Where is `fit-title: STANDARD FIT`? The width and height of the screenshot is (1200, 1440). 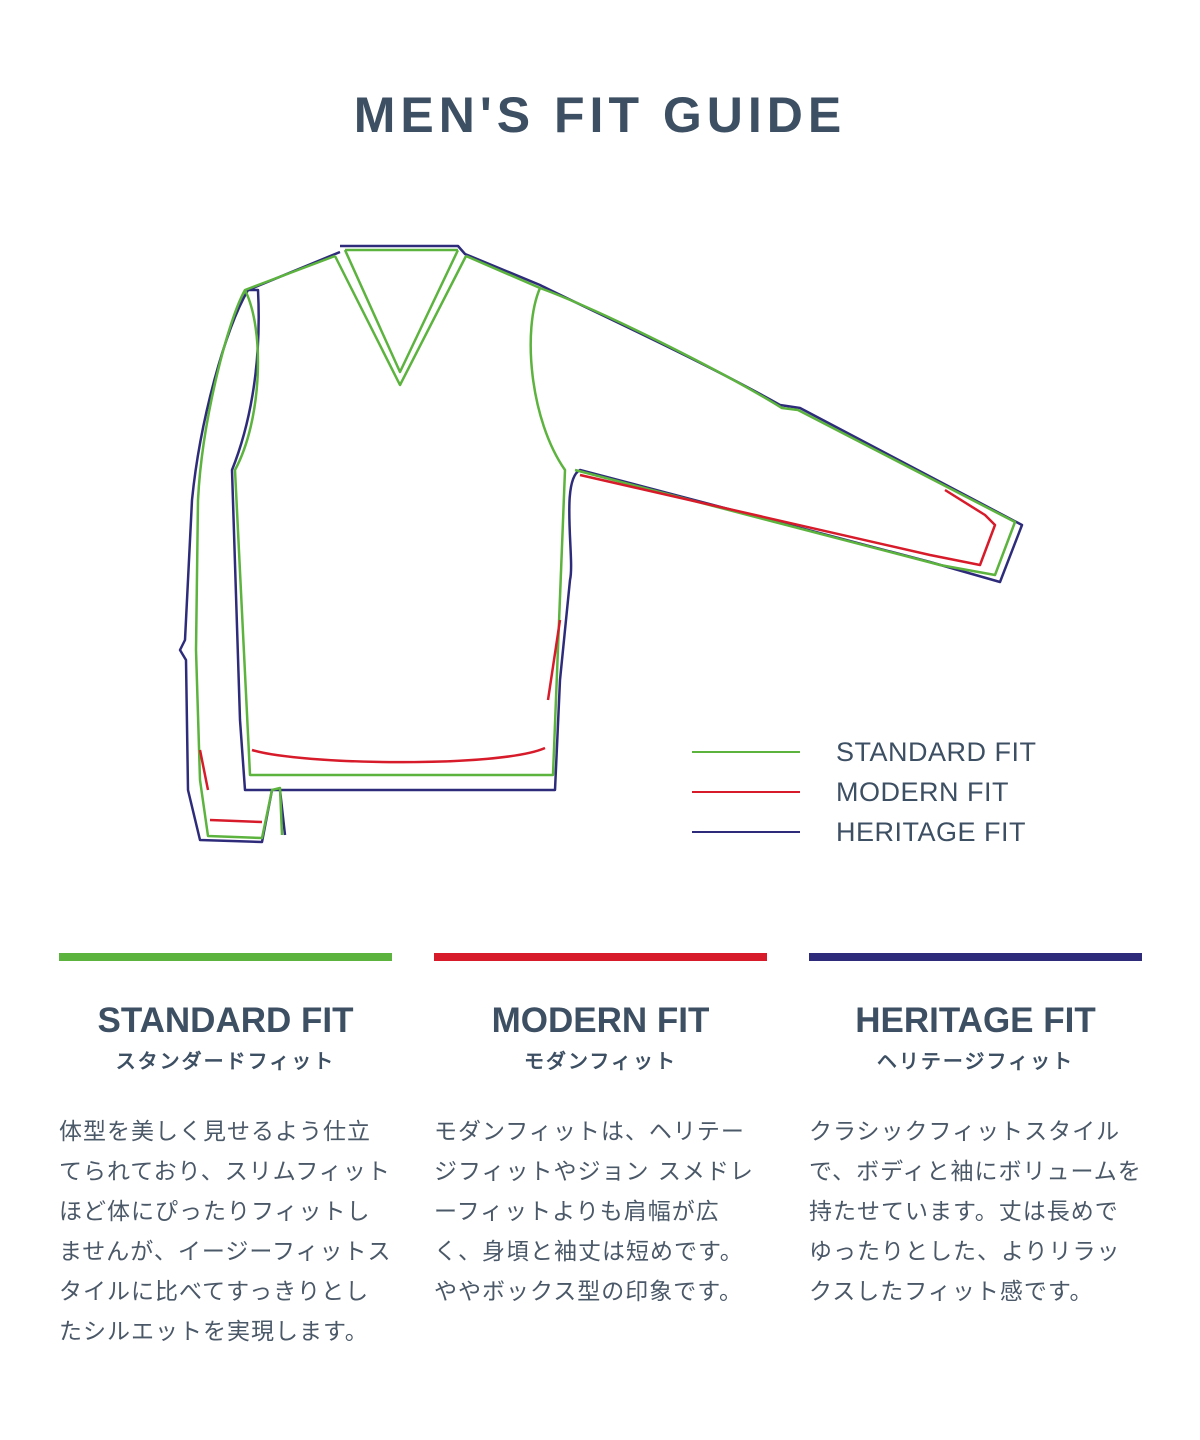 fit-title: STANDARD FIT is located at coordinates (225, 1020).